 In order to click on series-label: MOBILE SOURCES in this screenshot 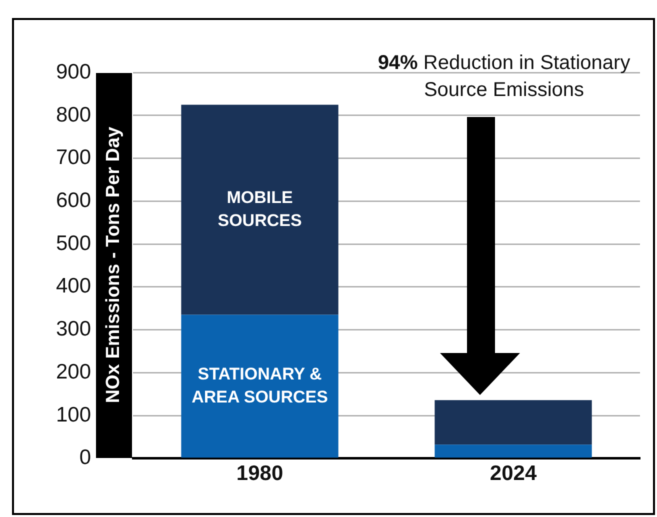, I will do `click(260, 209)`.